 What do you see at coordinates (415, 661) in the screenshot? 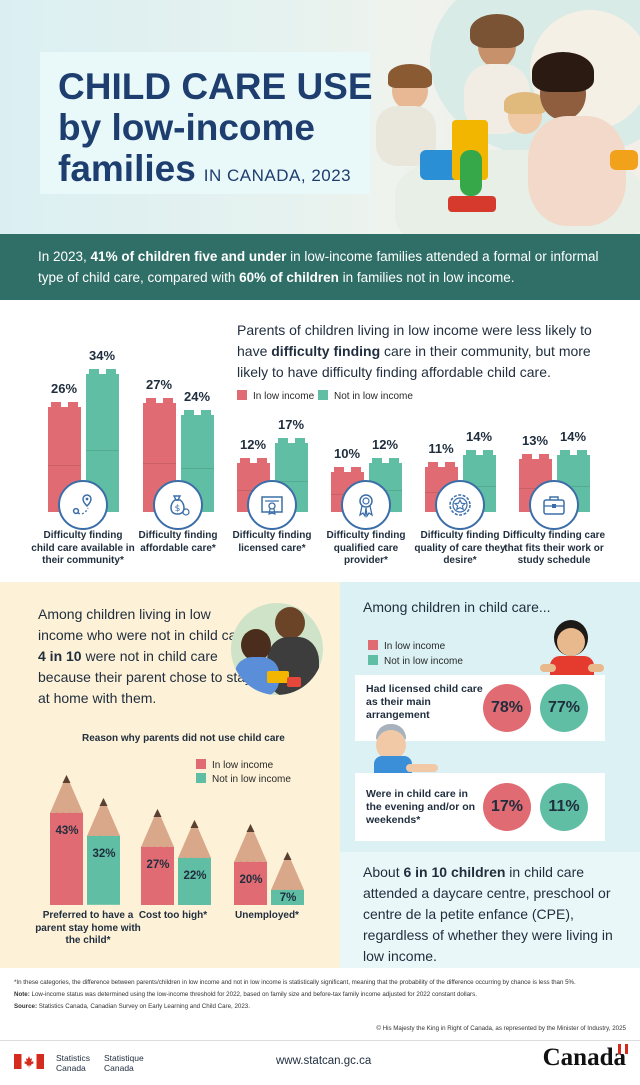
I see `in-care-legend-not: Not in low income` at bounding box center [415, 661].